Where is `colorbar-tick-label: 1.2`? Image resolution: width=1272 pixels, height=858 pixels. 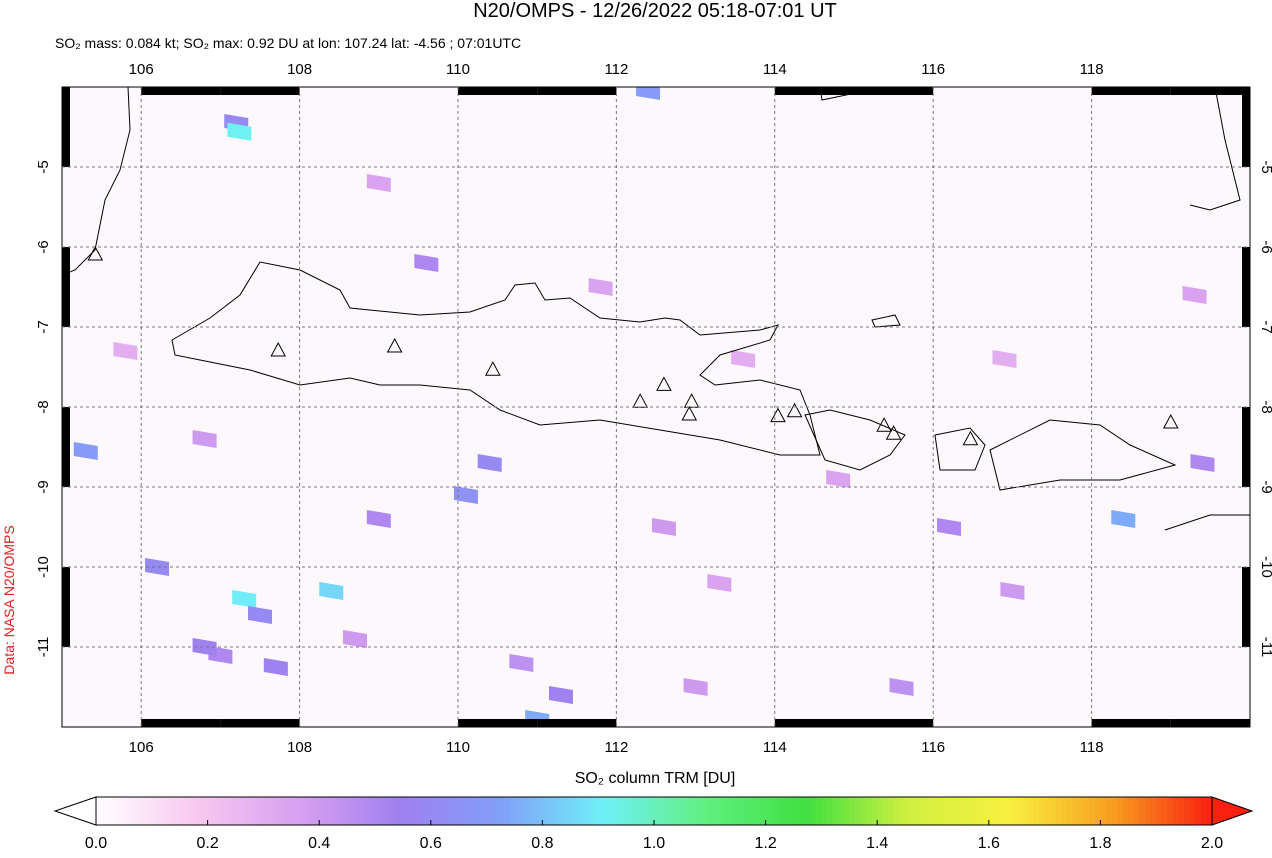 colorbar-tick-label: 1.2 is located at coordinates (765, 843).